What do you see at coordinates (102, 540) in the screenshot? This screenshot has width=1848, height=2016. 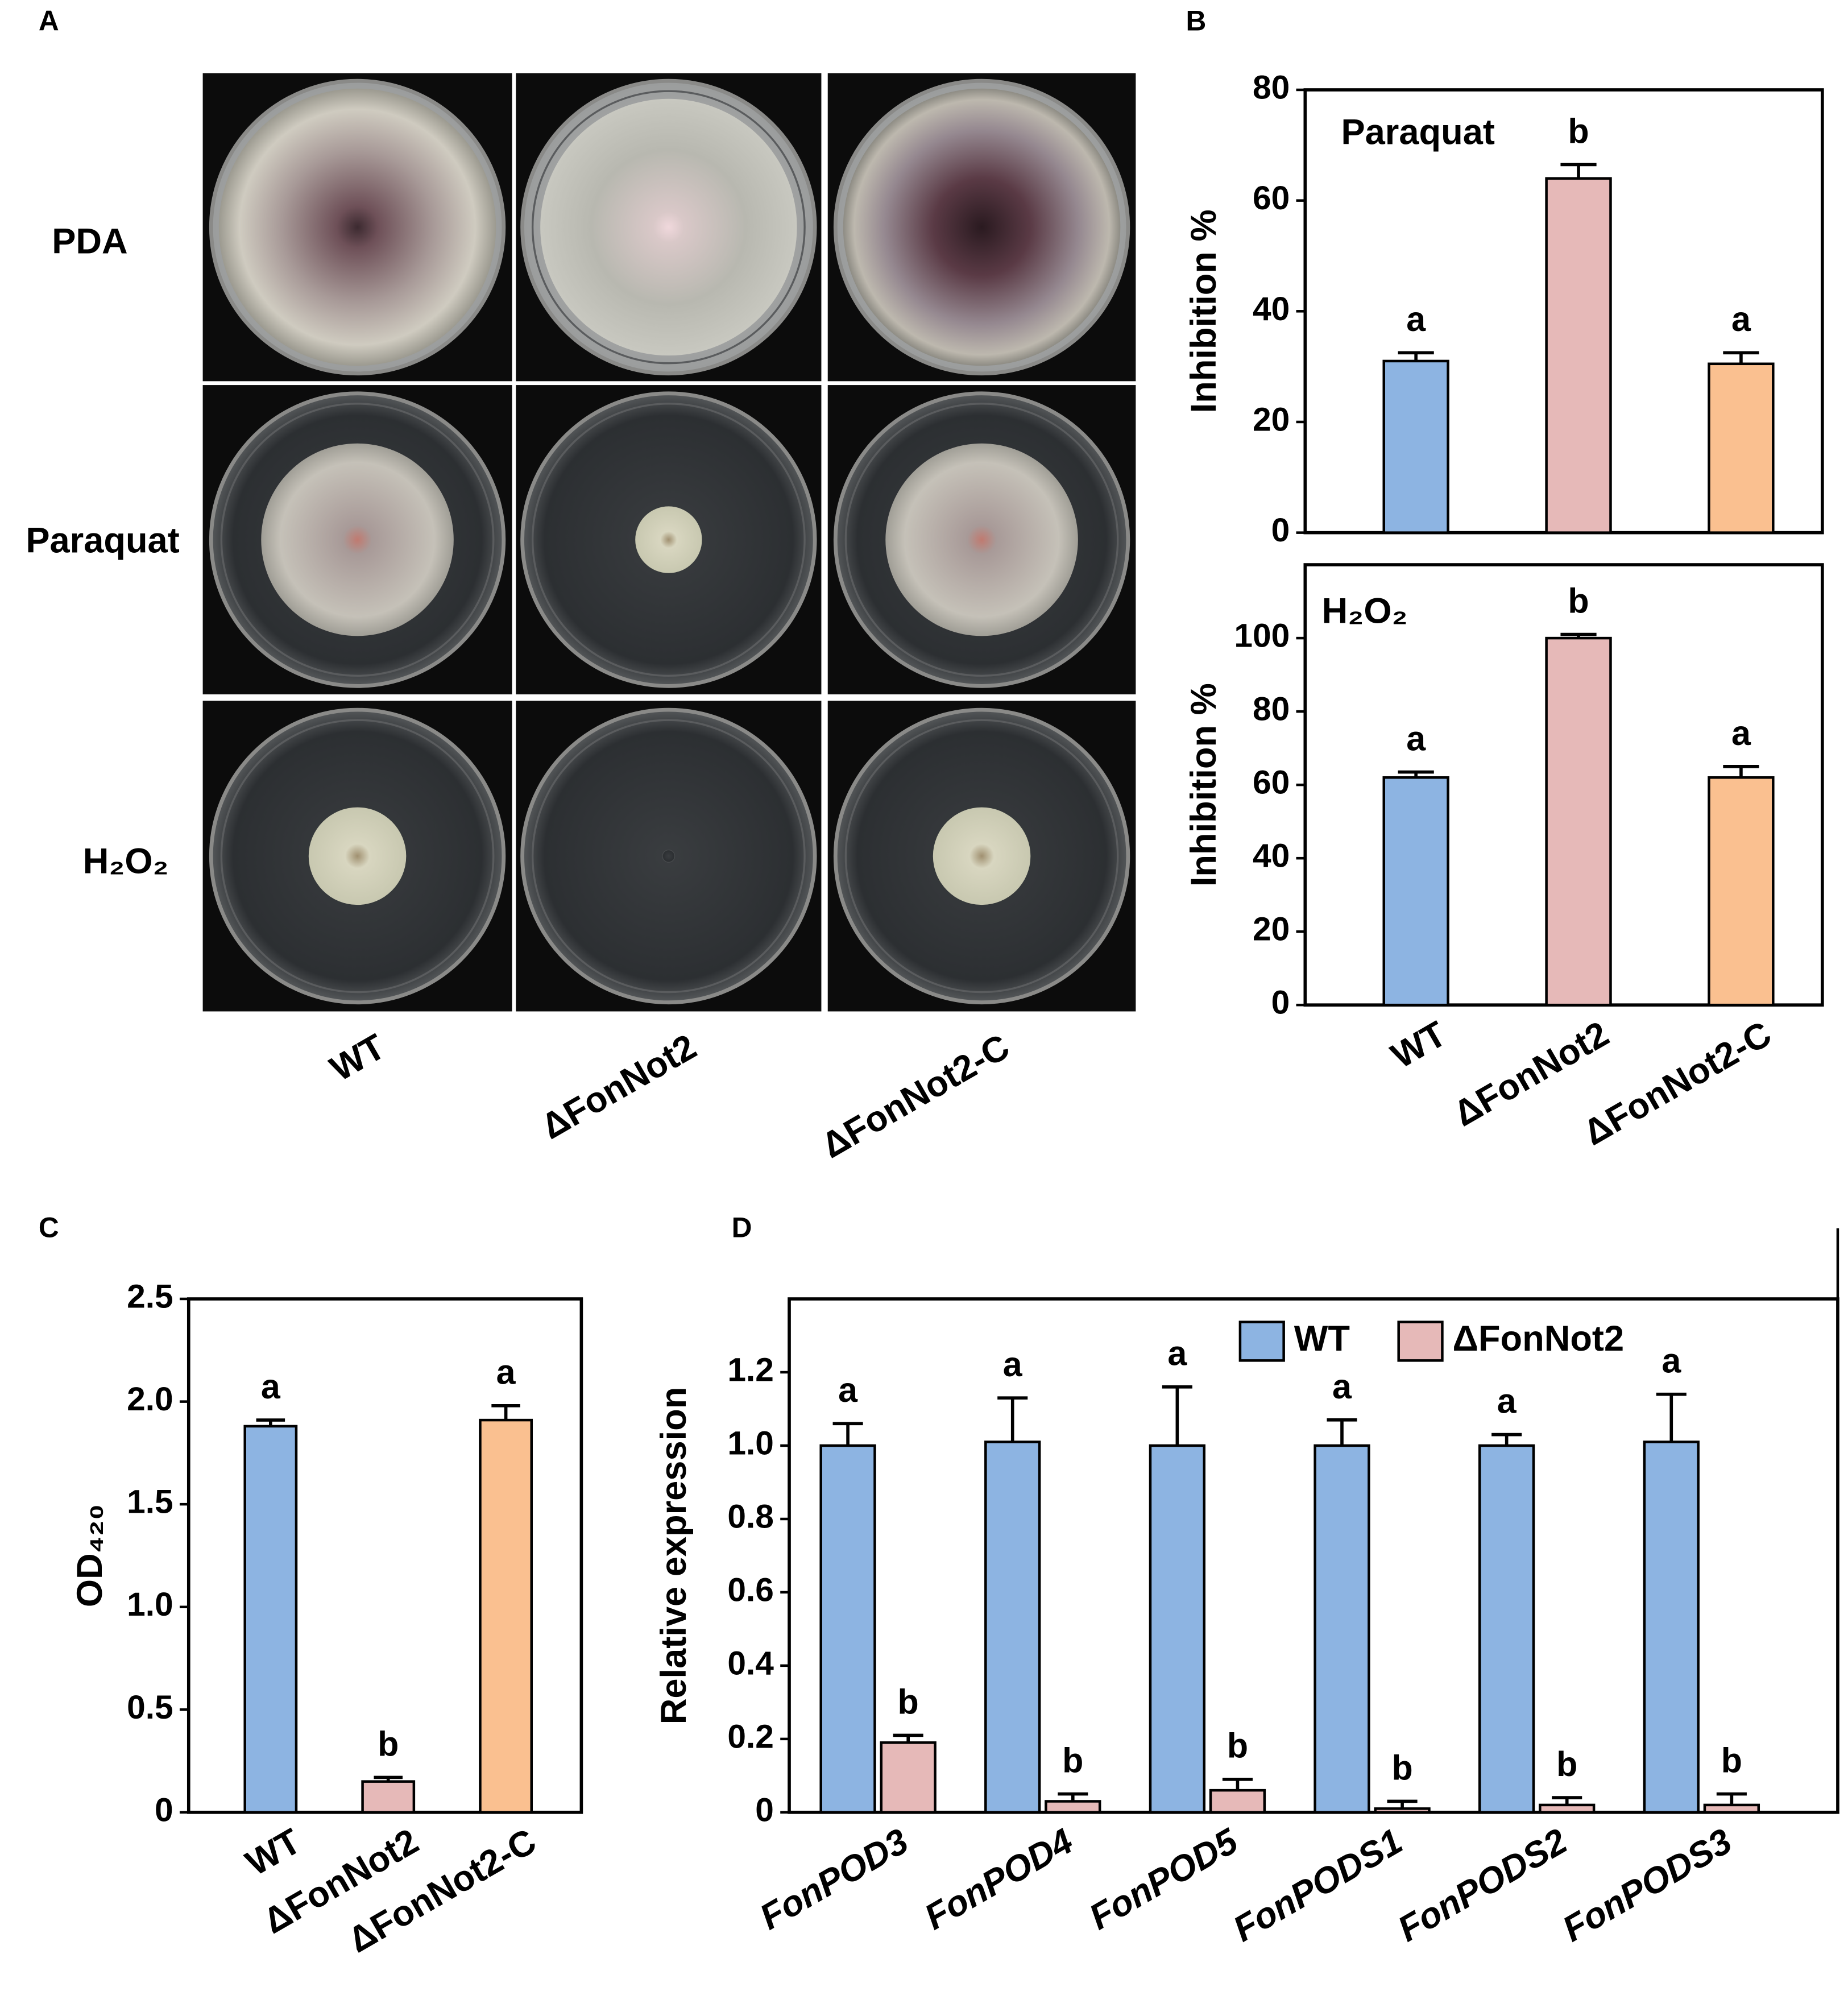 I see `row-label: Paraquat` at bounding box center [102, 540].